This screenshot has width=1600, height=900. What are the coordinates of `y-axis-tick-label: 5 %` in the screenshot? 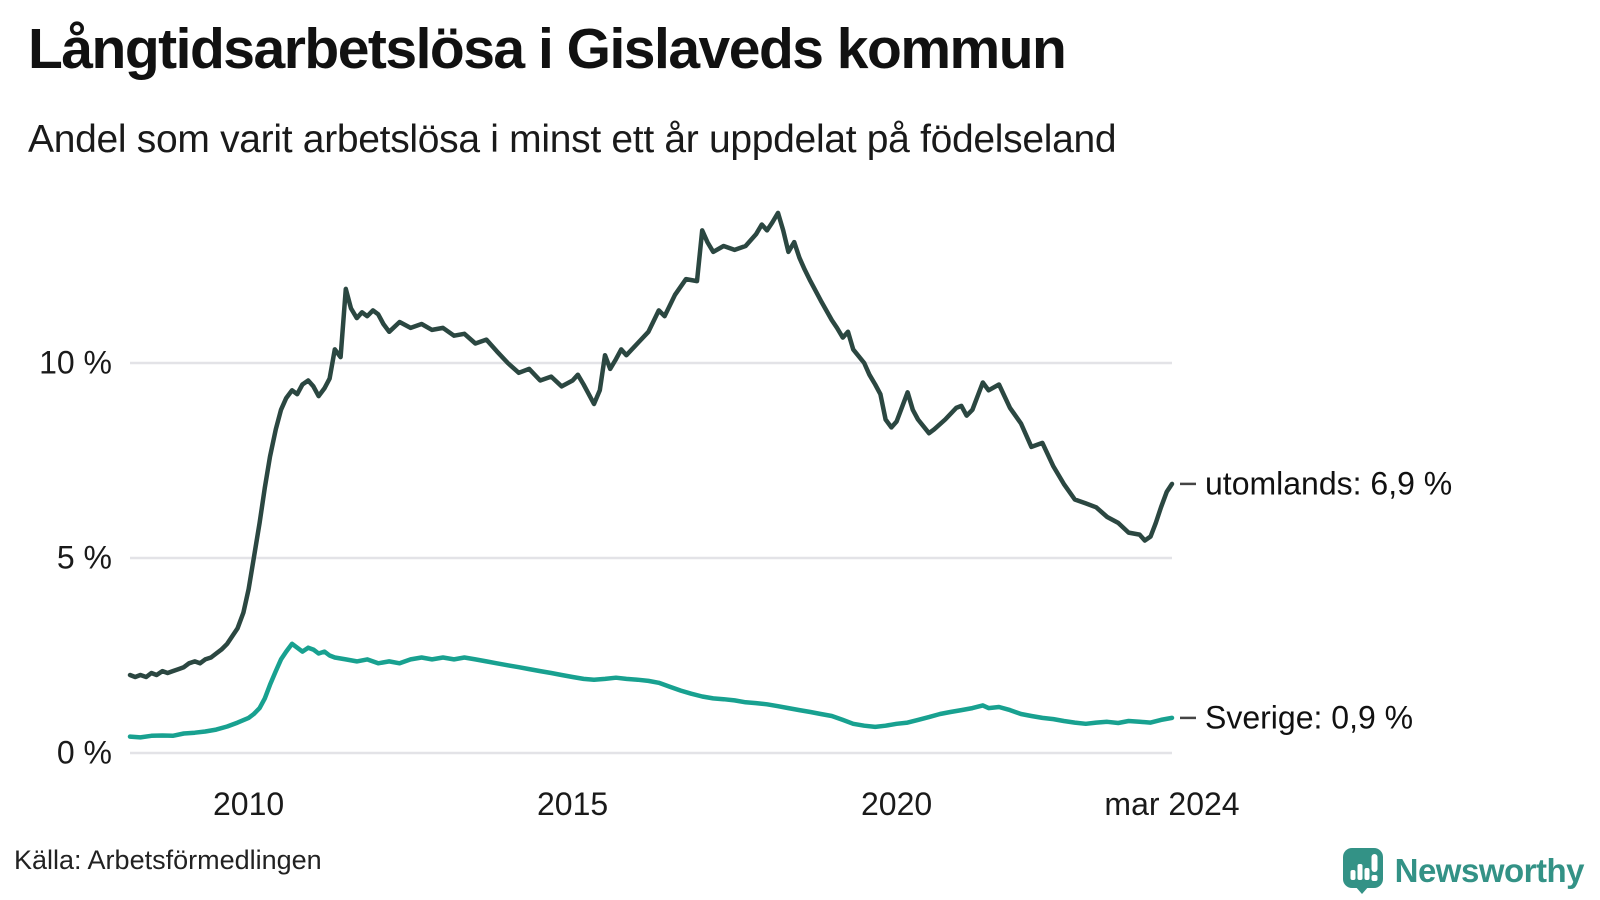 It's located at (84, 557).